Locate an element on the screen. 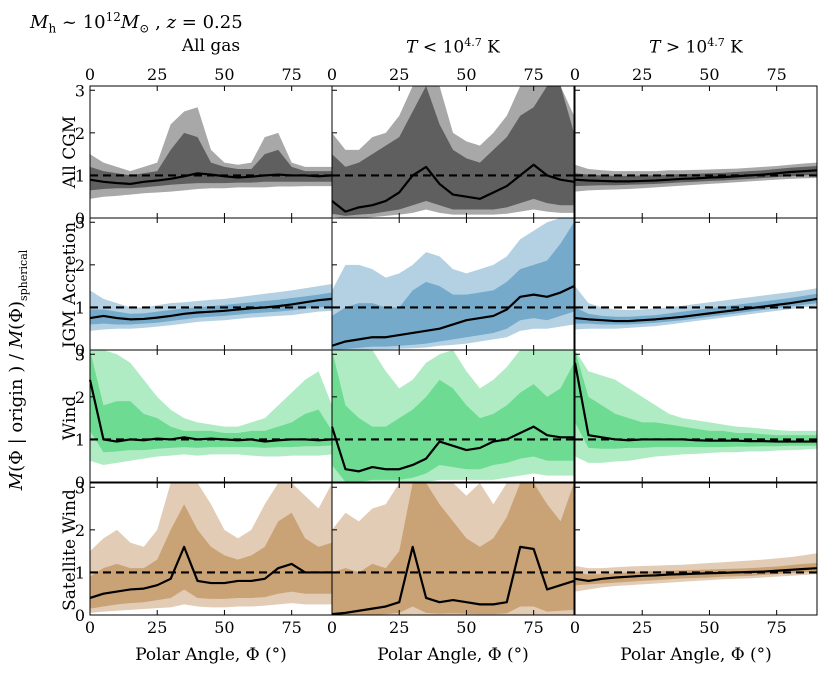 The height and width of the screenshot is (673, 830). median-line-r1c2 is located at coordinates (696, 310).